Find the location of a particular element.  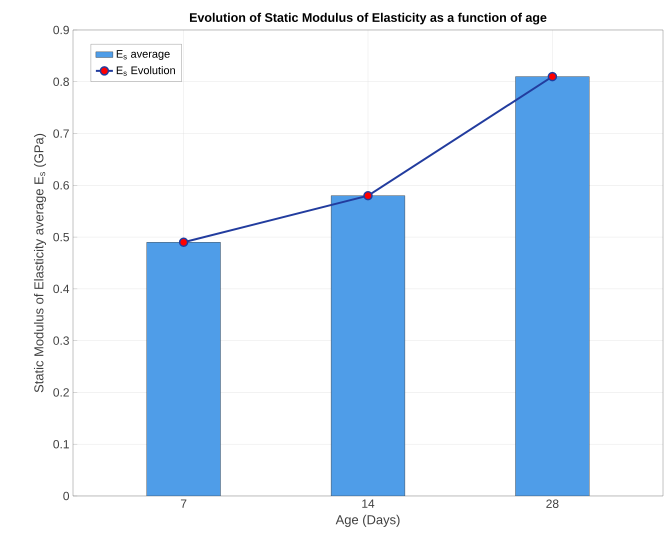

y-tick-label: 0.1 is located at coordinates (61, 444).